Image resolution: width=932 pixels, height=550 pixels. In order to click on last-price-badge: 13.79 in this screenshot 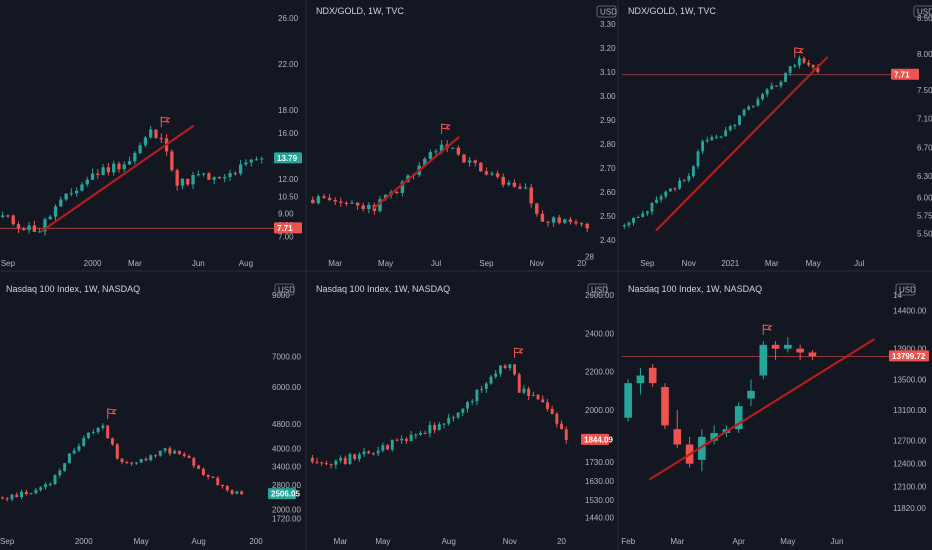, I will do `click(288, 158)`.